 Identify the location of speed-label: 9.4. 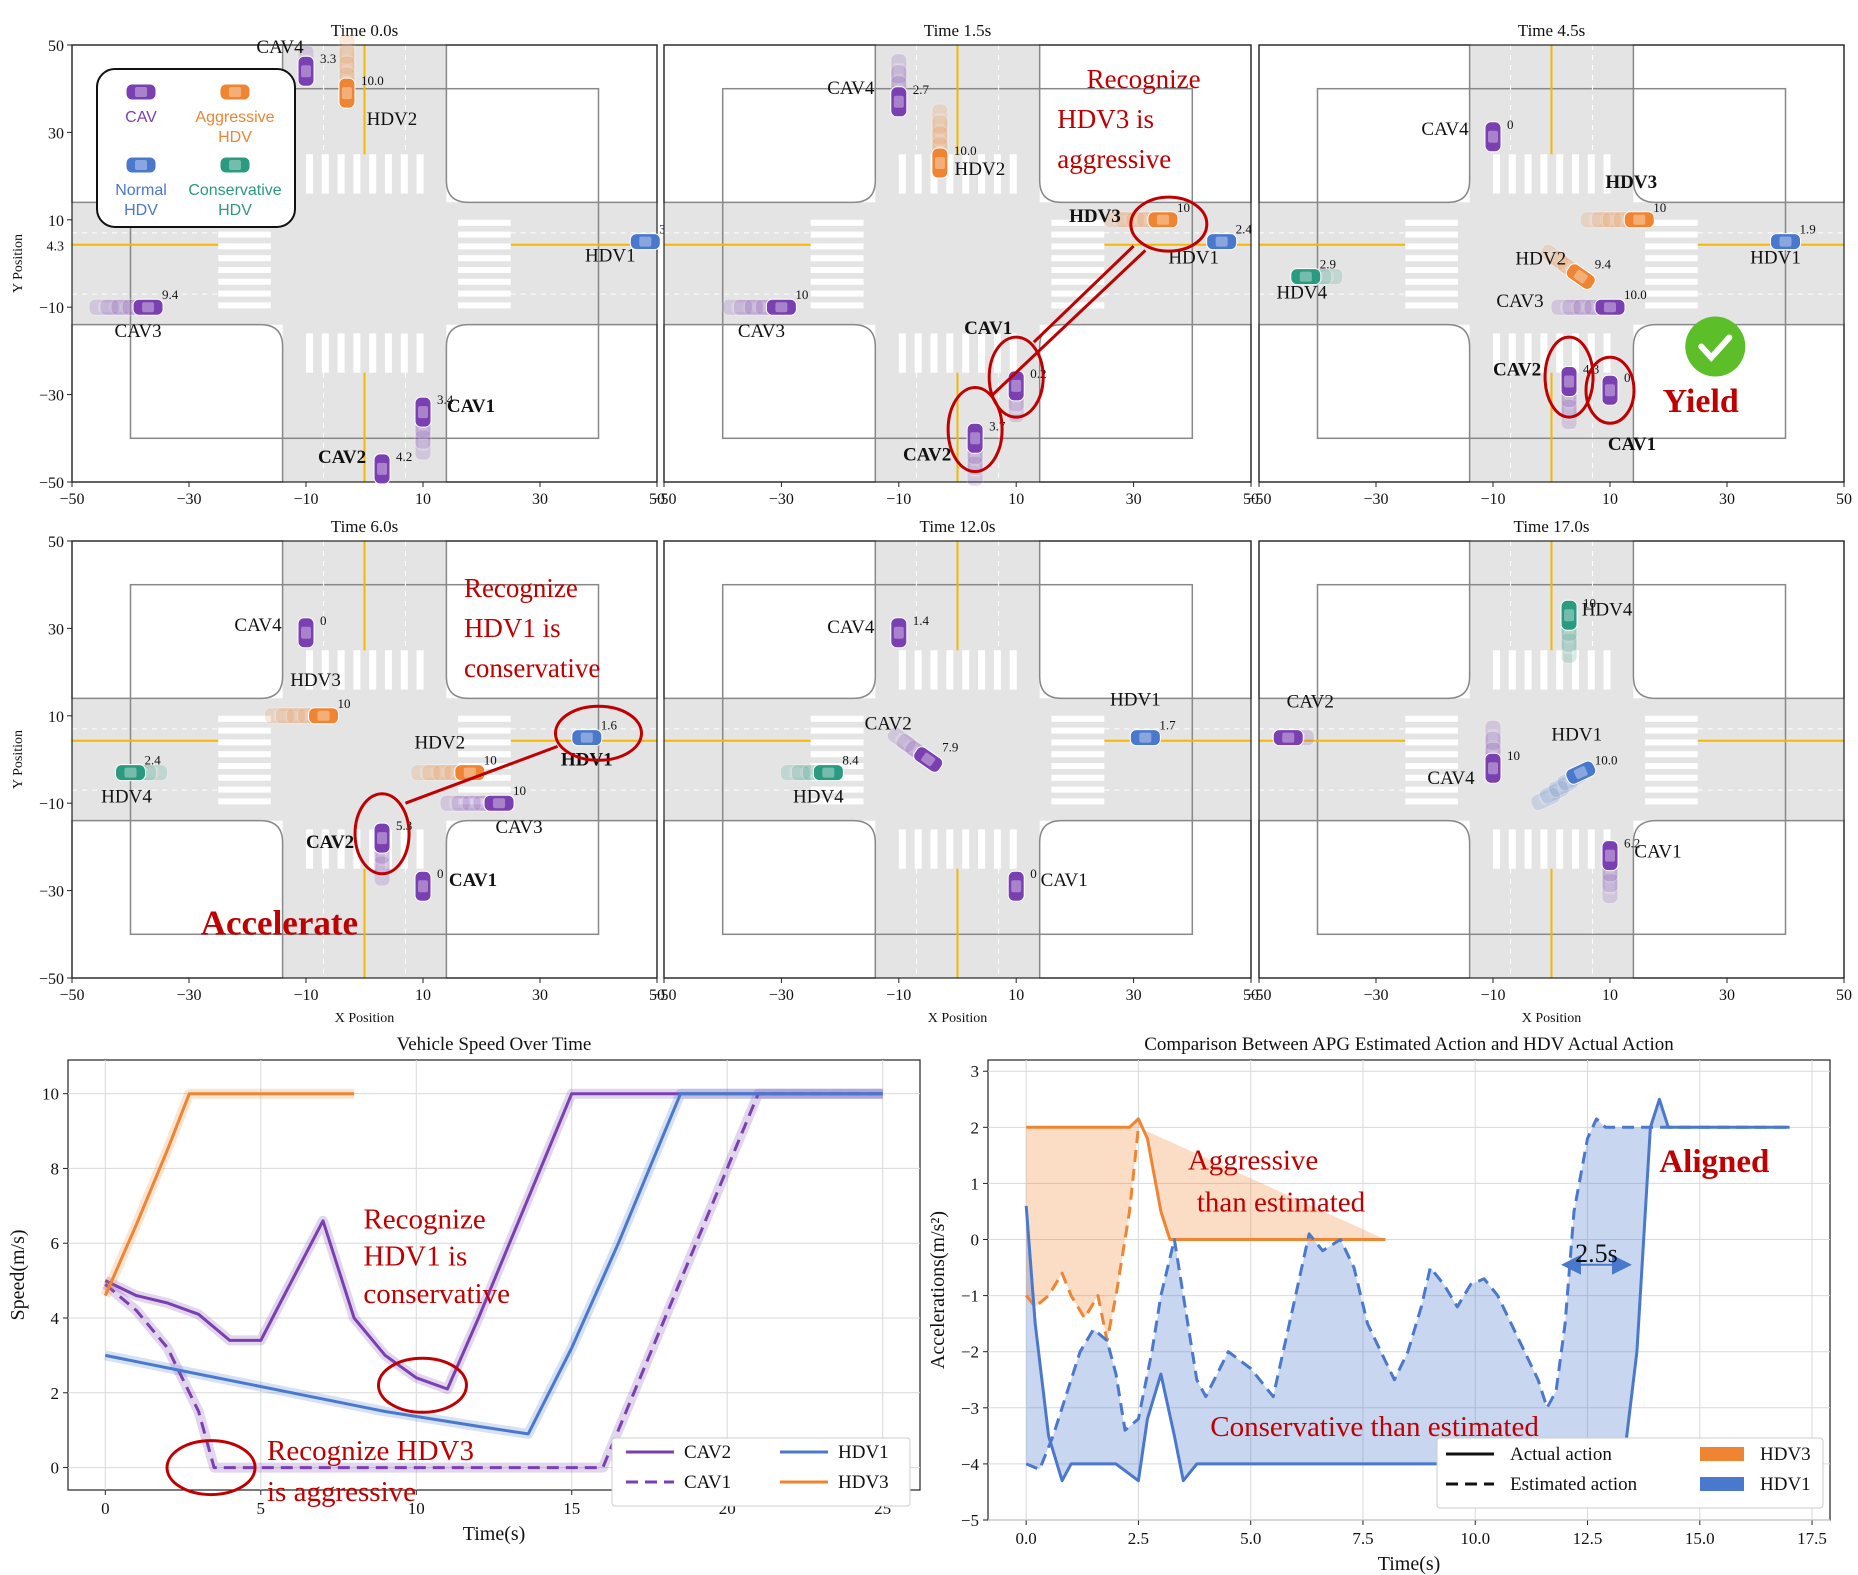
(1603, 264).